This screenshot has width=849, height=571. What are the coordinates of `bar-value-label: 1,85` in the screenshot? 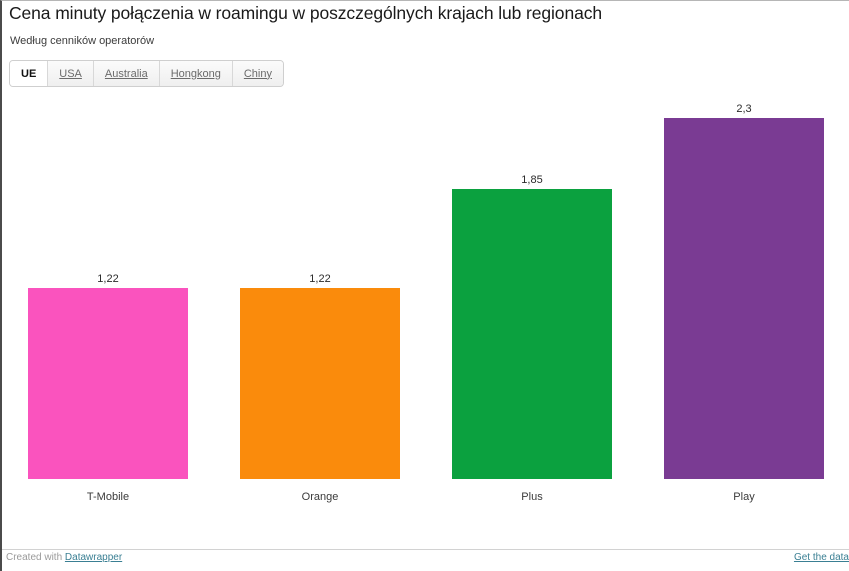 It's located at (532, 179).